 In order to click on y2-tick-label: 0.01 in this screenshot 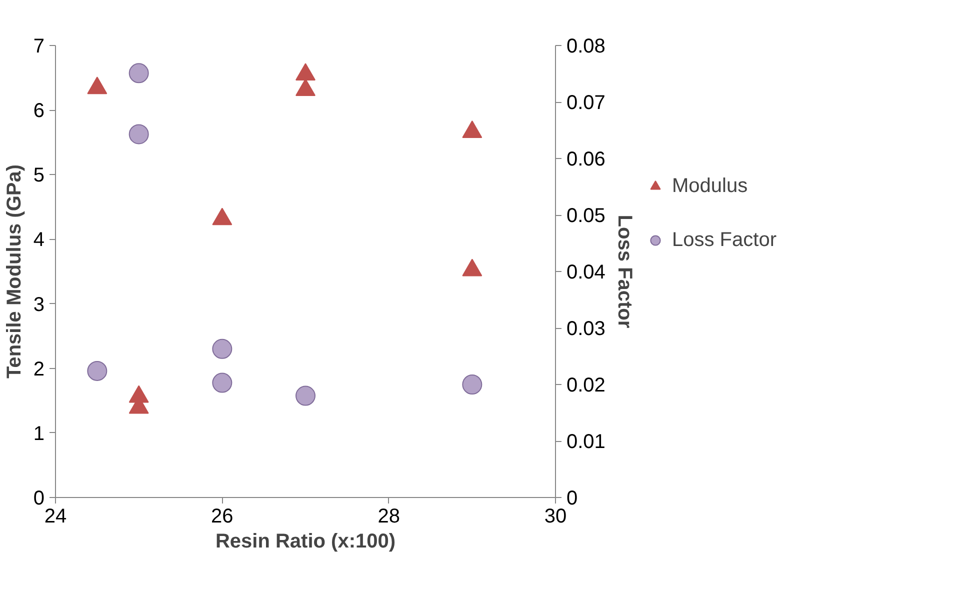, I will do `click(586, 442)`.